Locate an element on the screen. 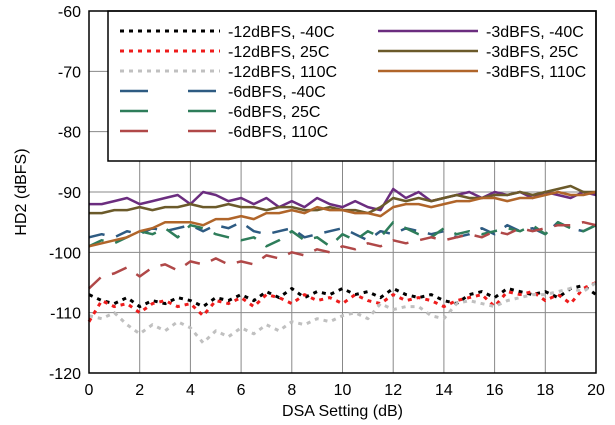  y-axis-label: HD2 (dBFS) is located at coordinates (21, 191).